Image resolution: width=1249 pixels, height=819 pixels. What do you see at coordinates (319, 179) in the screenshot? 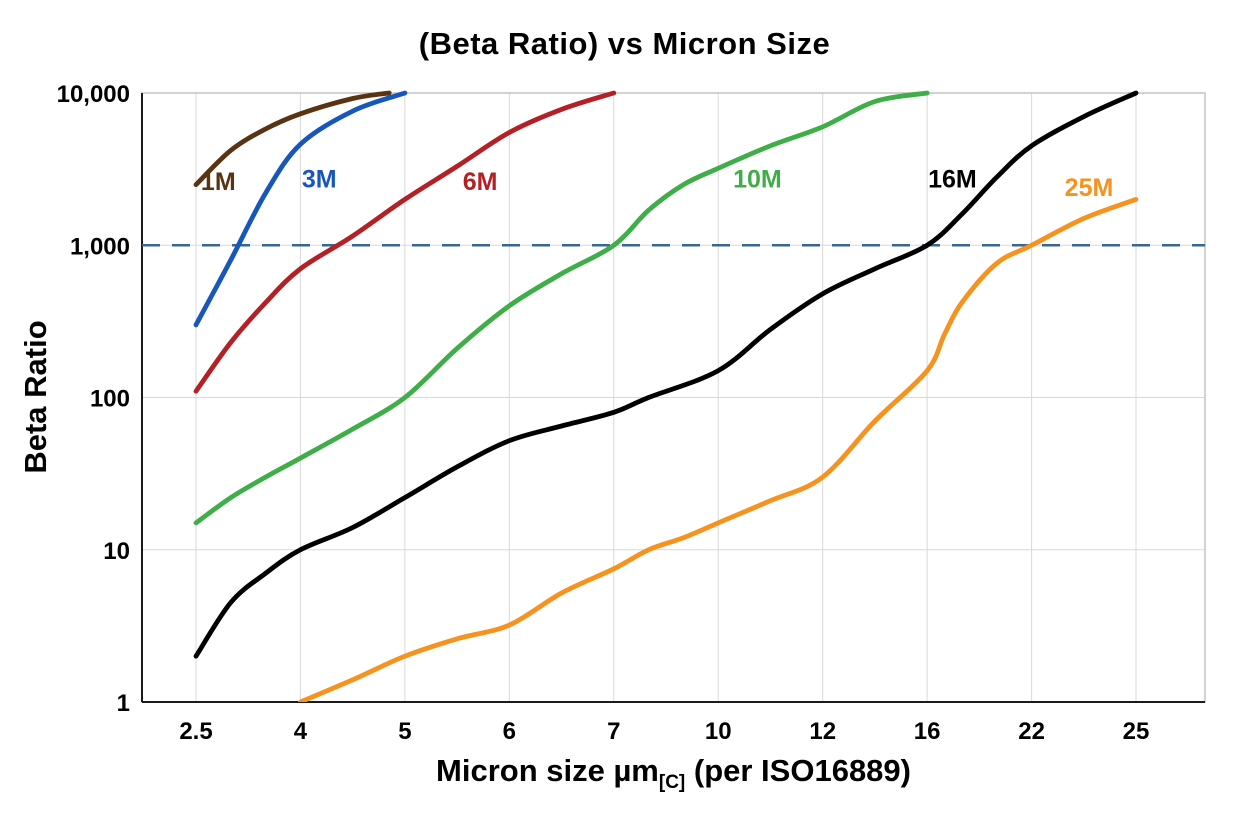
I see `series-label-3M: 3M` at bounding box center [319, 179].